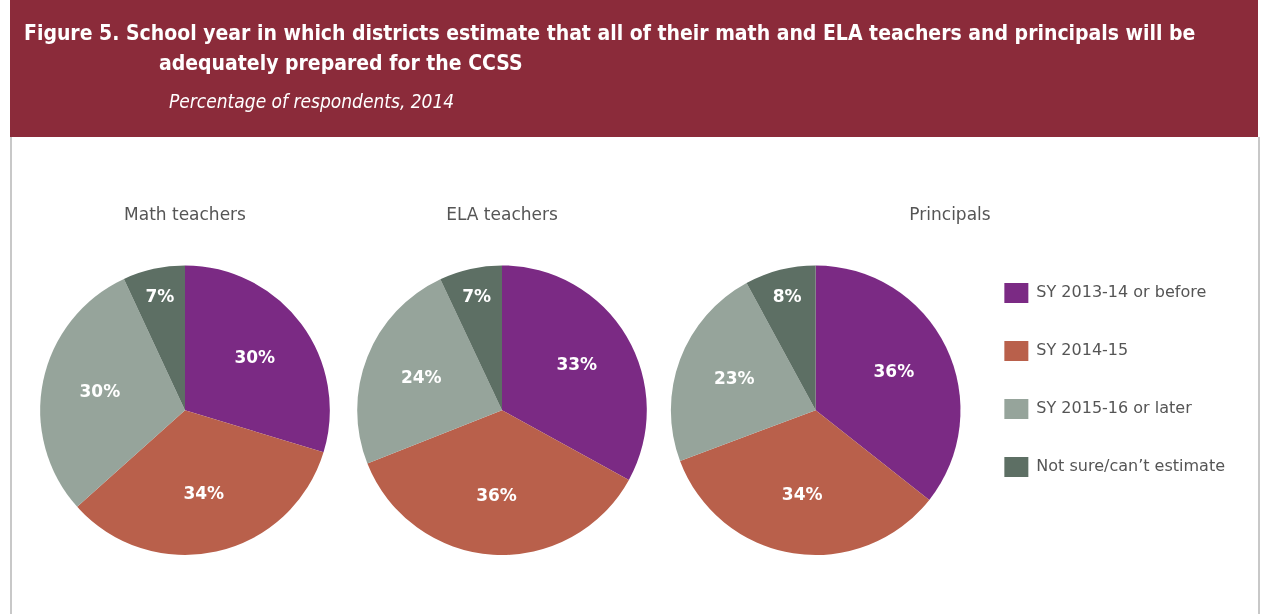  I want to click on legend-label: Not sure/can’t estimate, so click(1131, 466).